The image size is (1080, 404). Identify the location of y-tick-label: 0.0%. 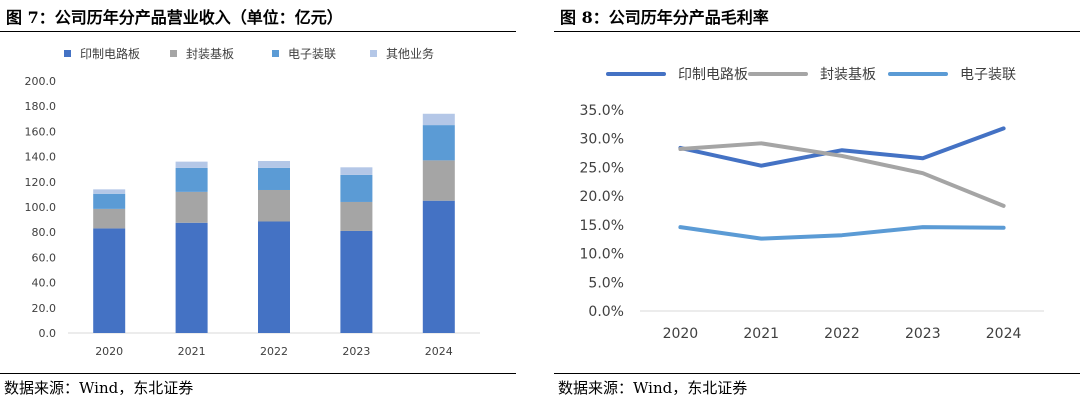
(606, 312).